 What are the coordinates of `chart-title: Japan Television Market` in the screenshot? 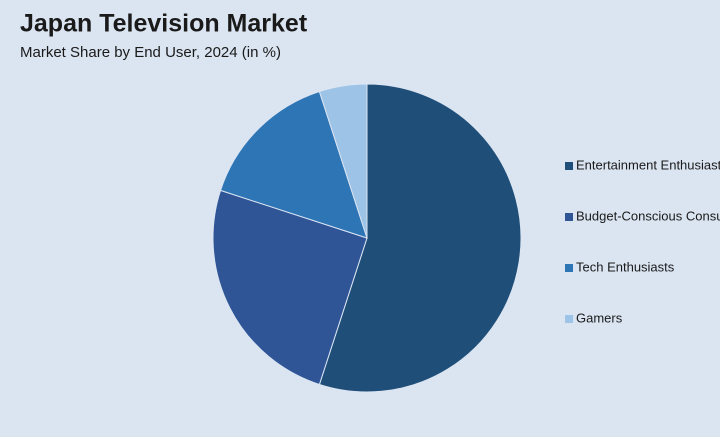 It's located at (164, 24).